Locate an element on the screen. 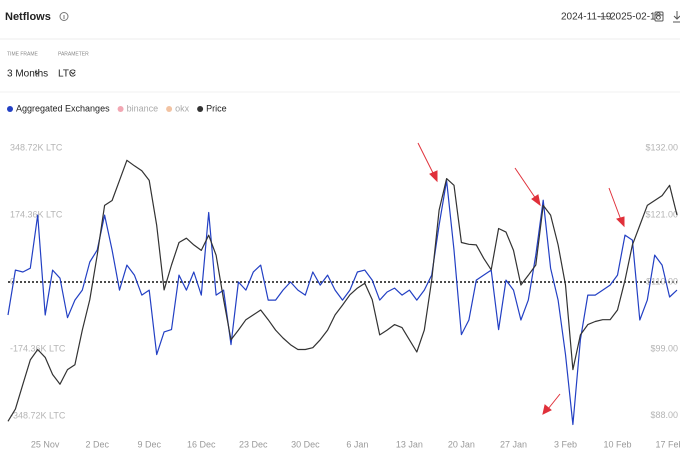 Image resolution: width=680 pixels, height=458 pixels. legend-label: okx is located at coordinates (182, 108).